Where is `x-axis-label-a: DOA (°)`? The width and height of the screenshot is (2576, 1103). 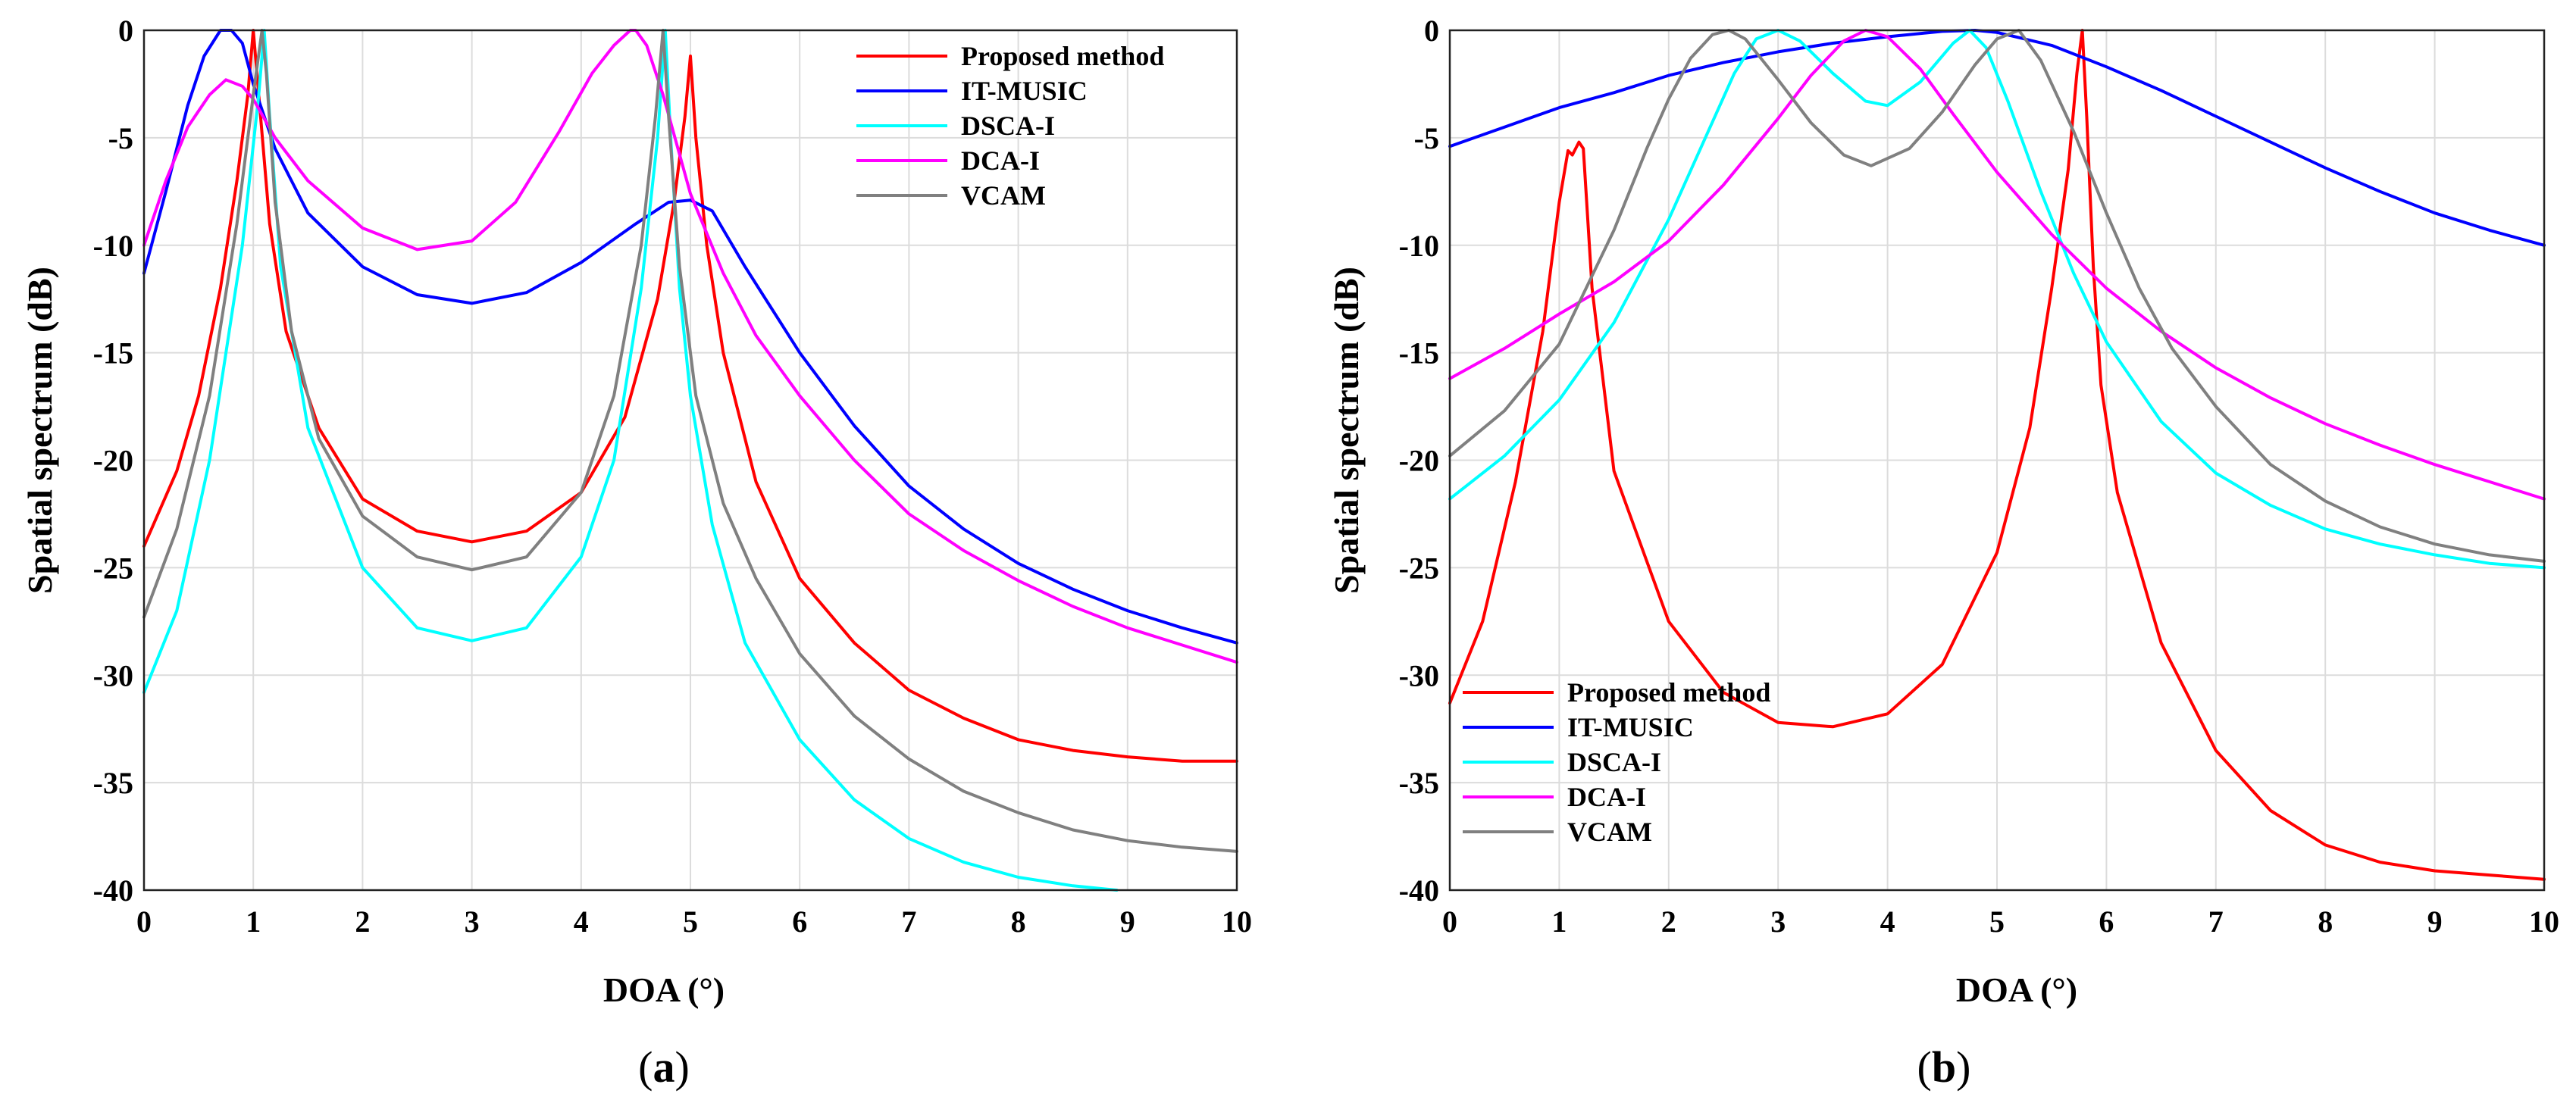
x-axis-label-a: DOA (°) is located at coordinates (664, 989).